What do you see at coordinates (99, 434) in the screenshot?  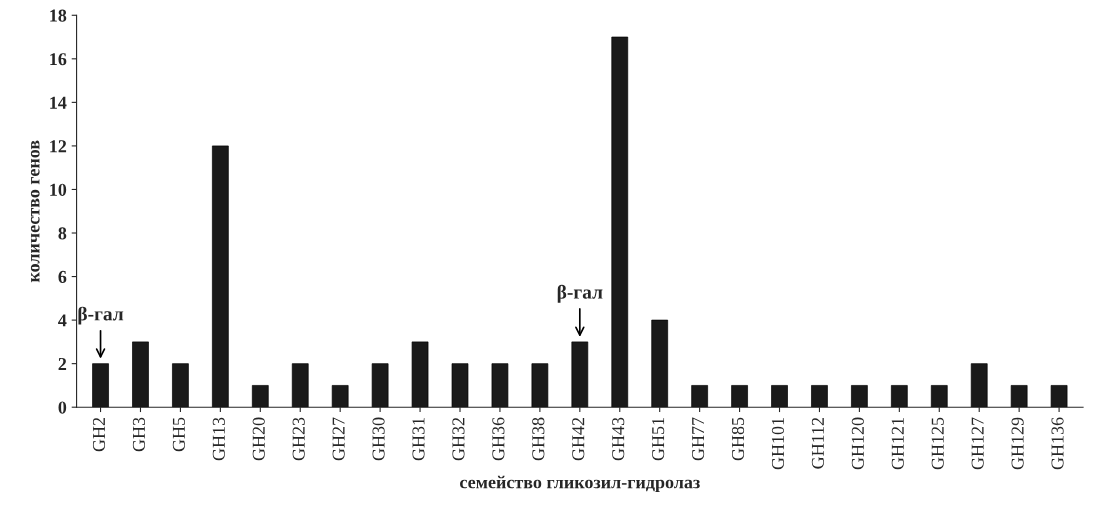 I see `x-tick-label: GH2` at bounding box center [99, 434].